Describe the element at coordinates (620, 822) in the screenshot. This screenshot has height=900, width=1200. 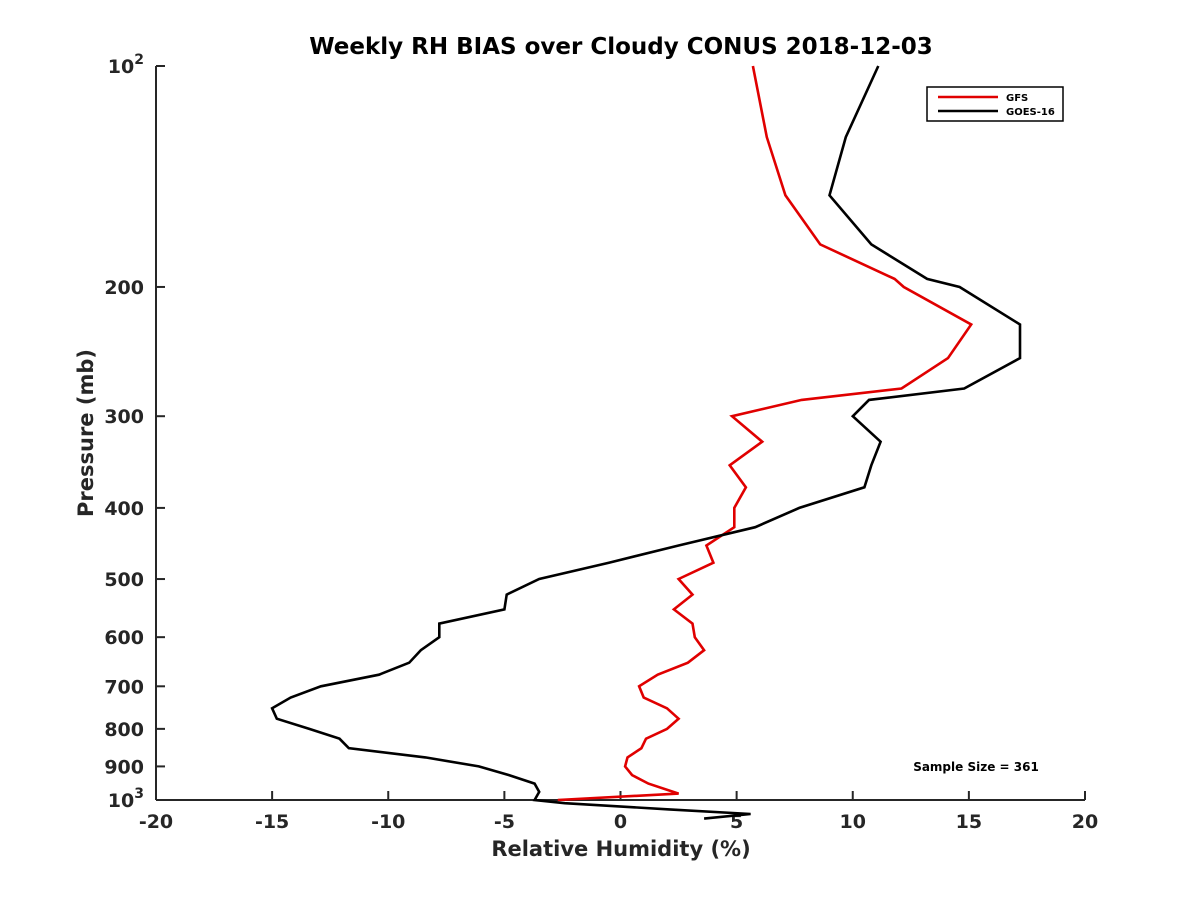
I see `x-tick-label: 0` at that location.